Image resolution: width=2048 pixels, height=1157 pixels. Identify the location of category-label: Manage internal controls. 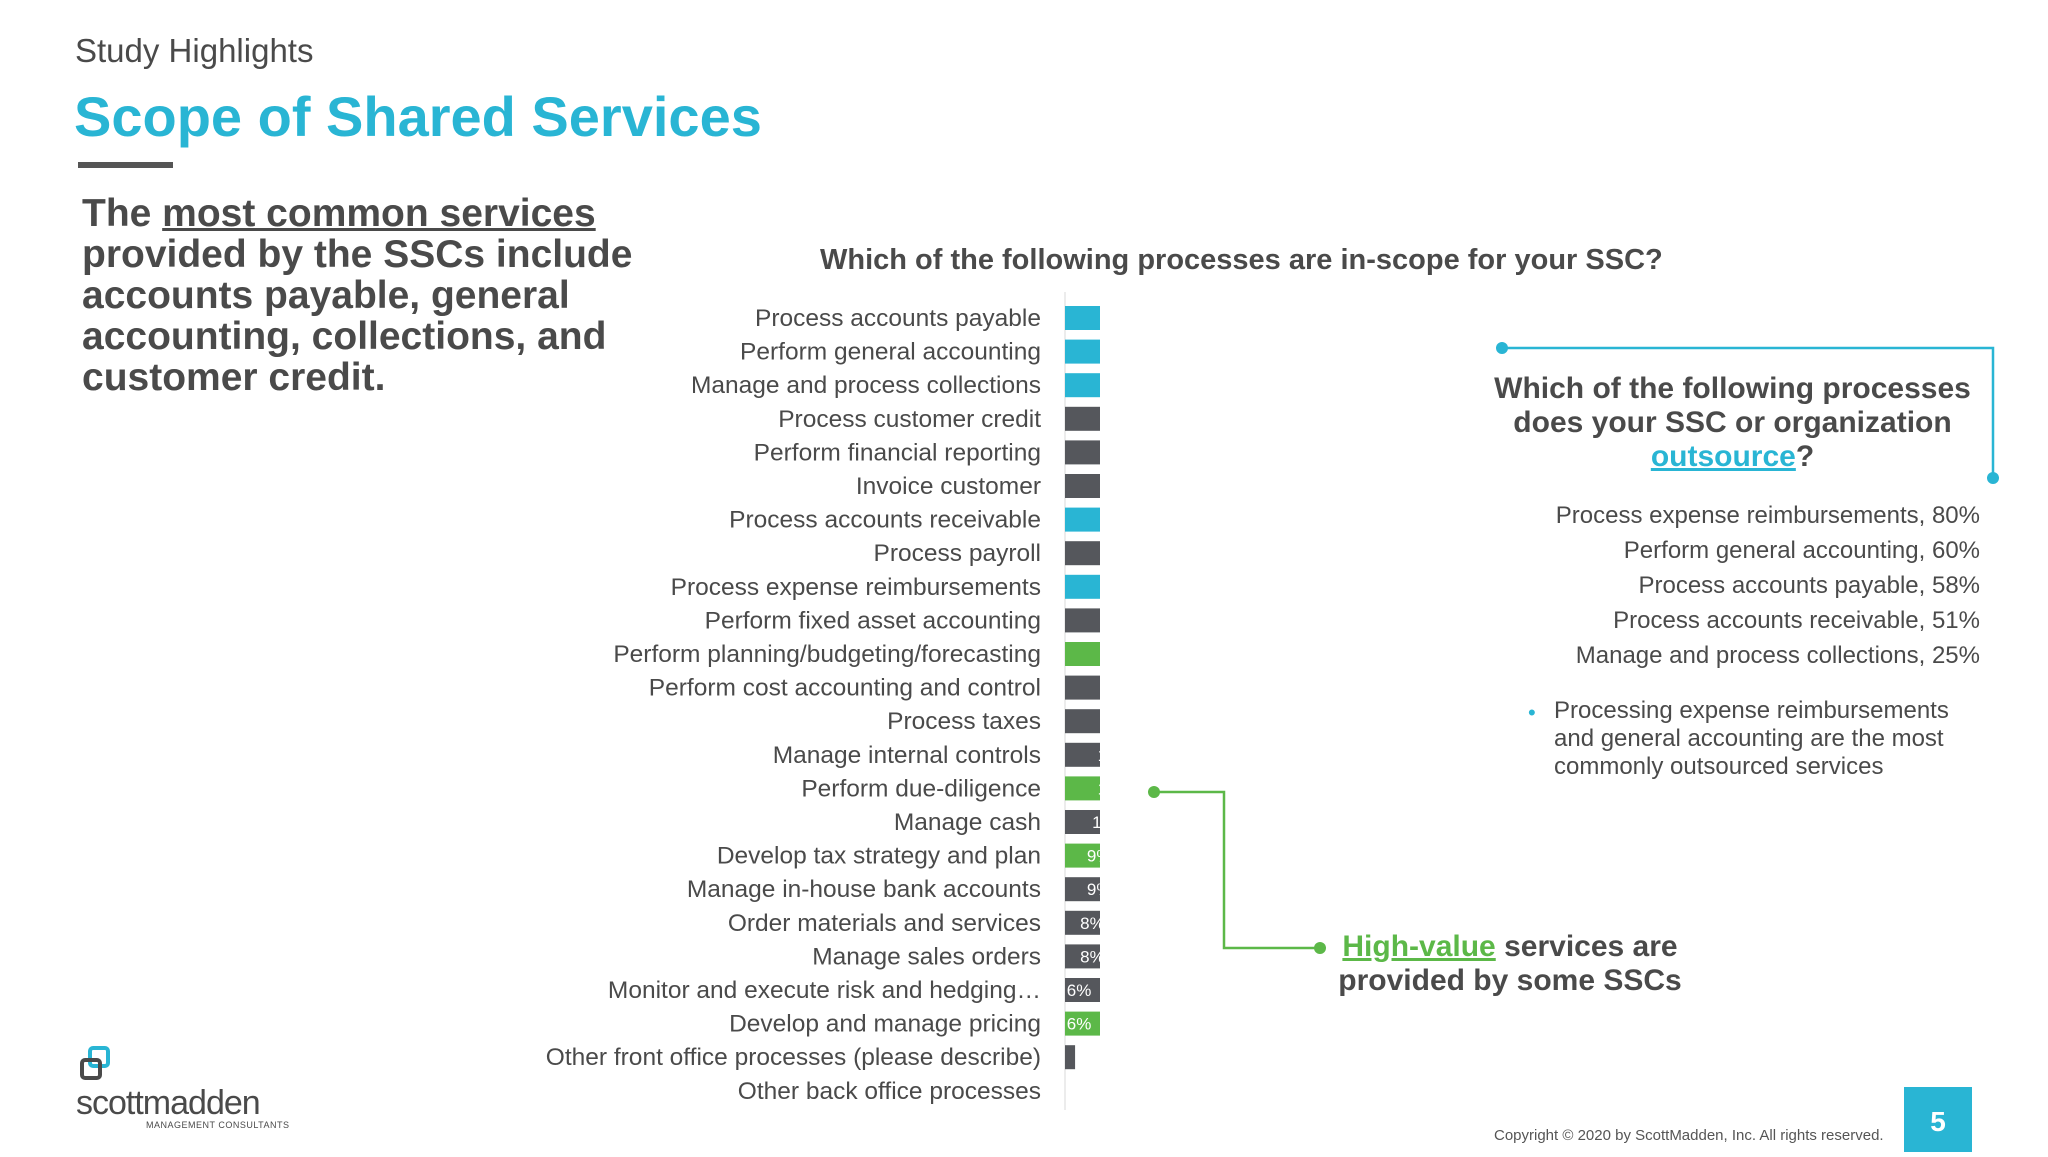
(907, 755).